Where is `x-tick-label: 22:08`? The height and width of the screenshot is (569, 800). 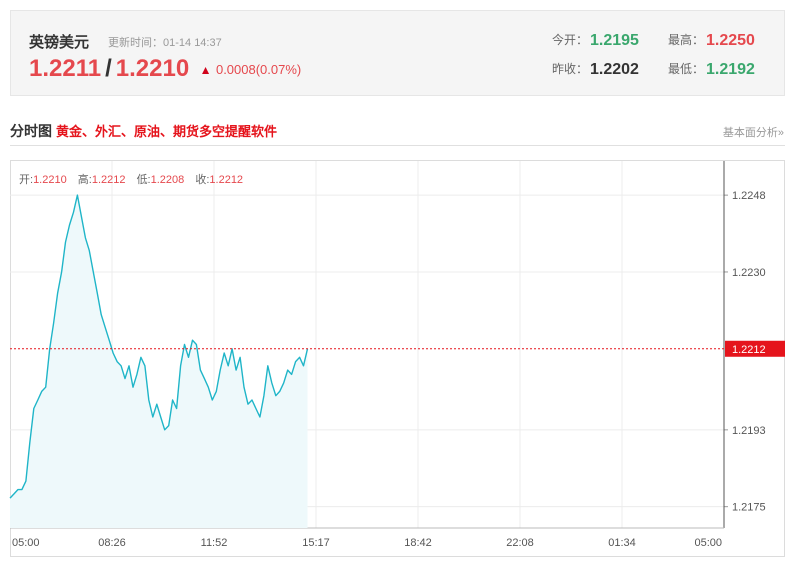 x-tick-label: 22:08 is located at coordinates (520, 543).